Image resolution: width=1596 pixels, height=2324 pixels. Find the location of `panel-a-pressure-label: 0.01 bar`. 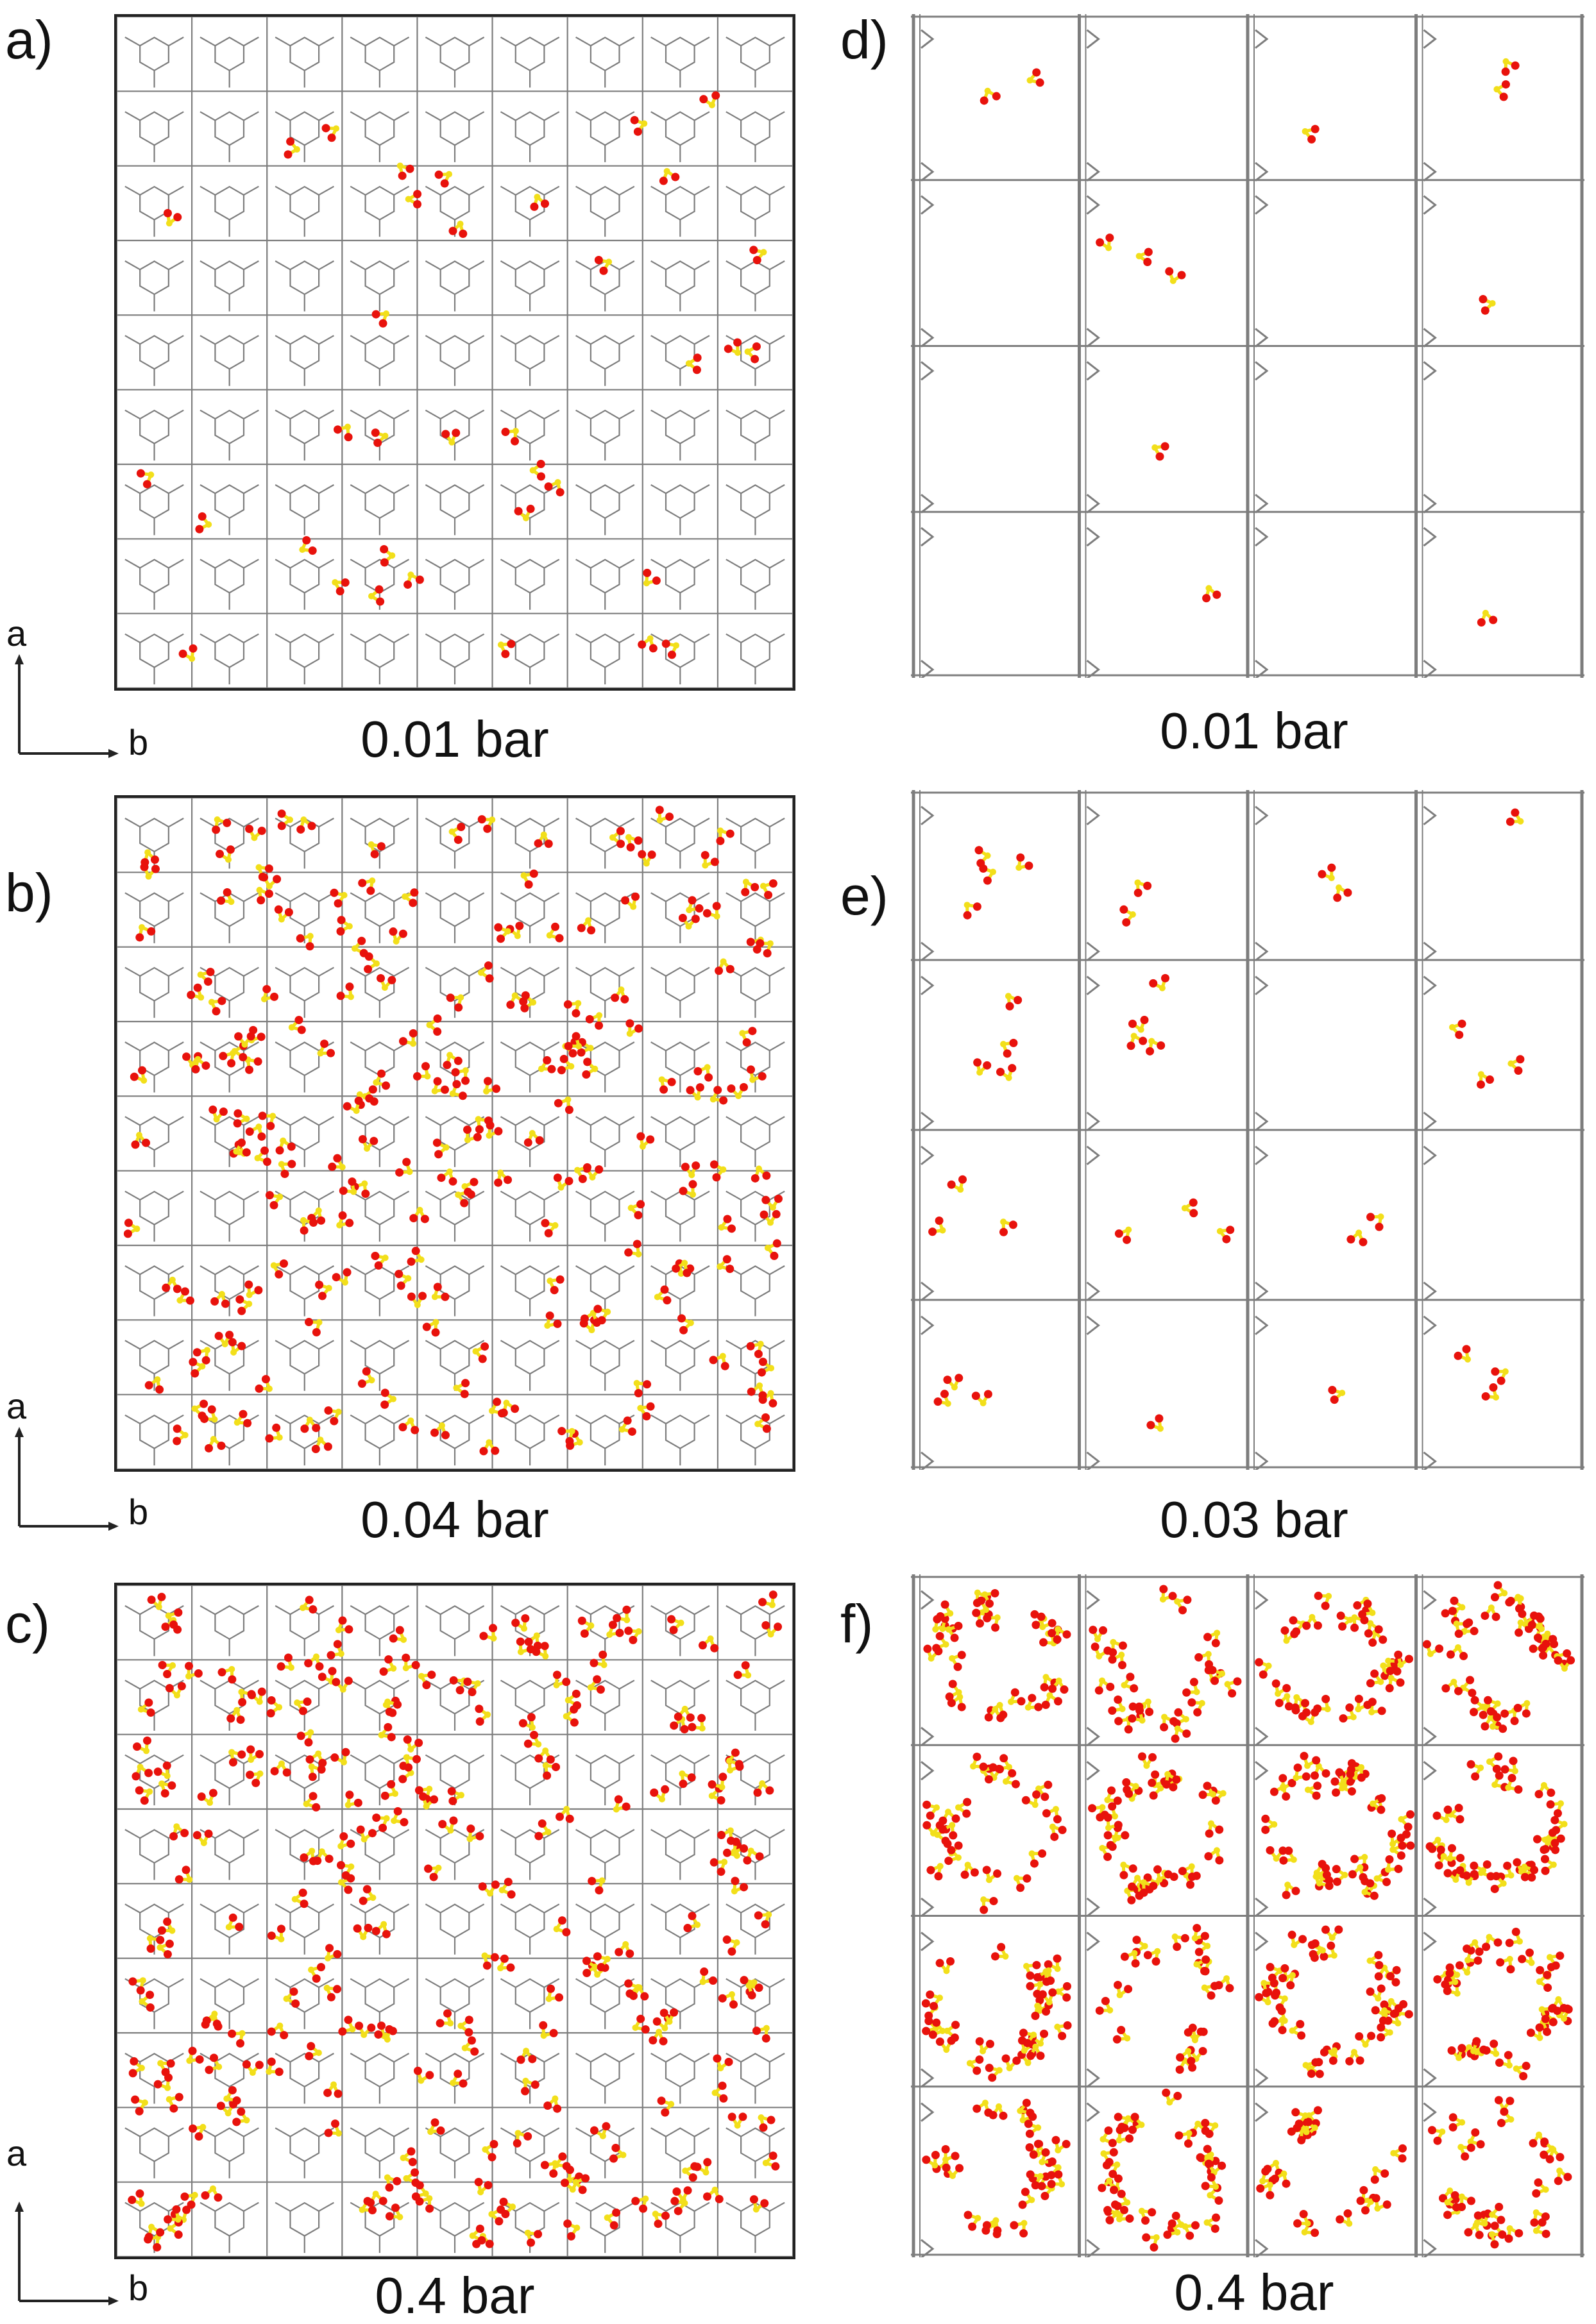

panel-a-pressure-label: 0.01 bar is located at coordinates (455, 740).